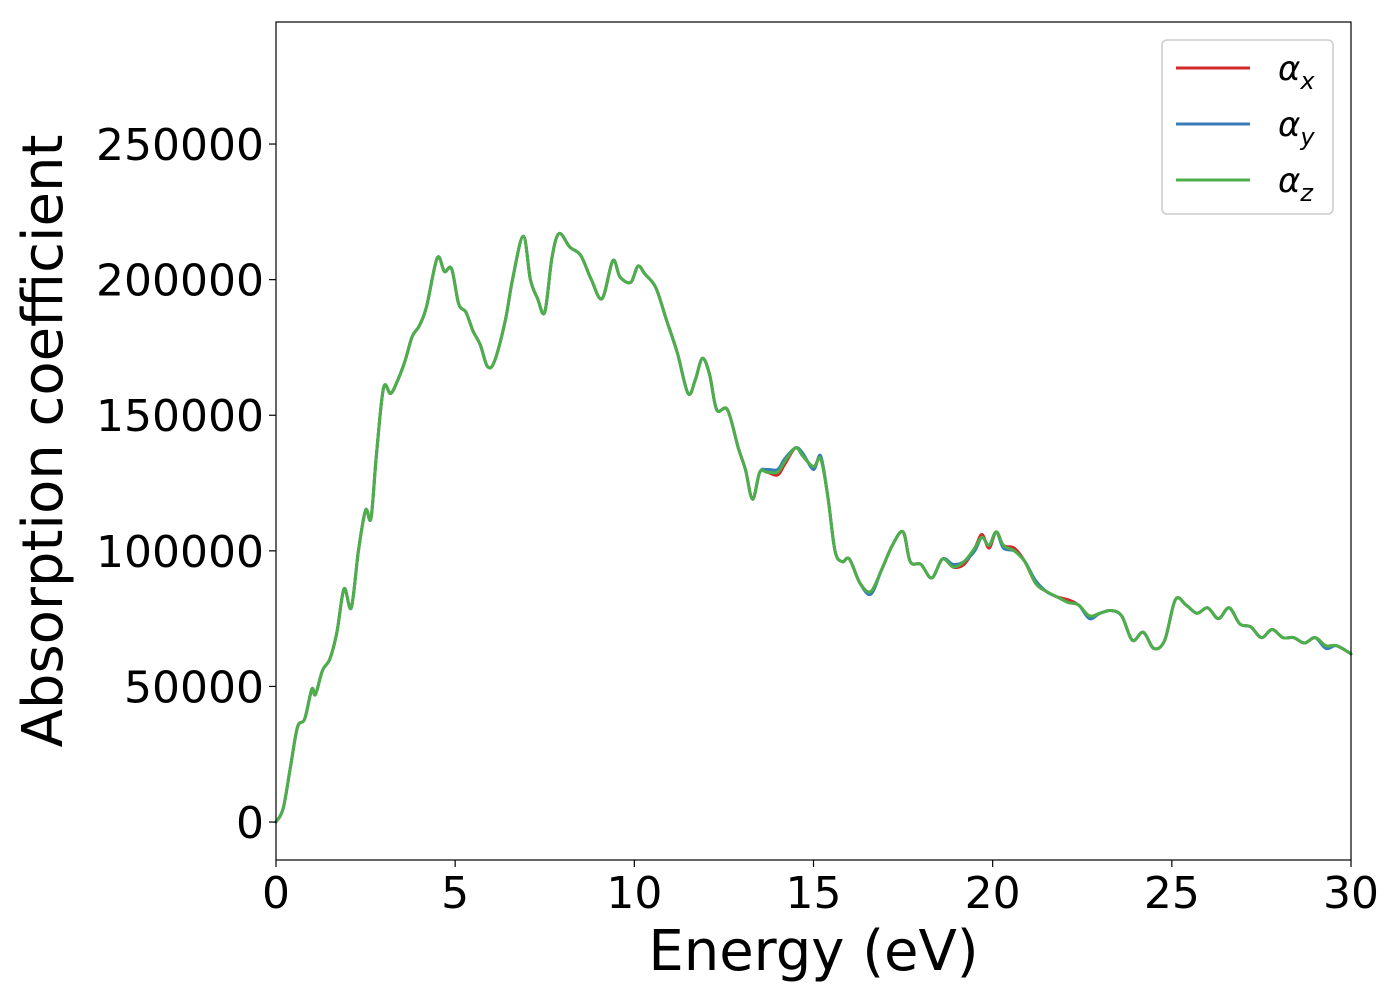  Describe the element at coordinates (1247, 127) in the screenshot. I see `legend-box` at that location.